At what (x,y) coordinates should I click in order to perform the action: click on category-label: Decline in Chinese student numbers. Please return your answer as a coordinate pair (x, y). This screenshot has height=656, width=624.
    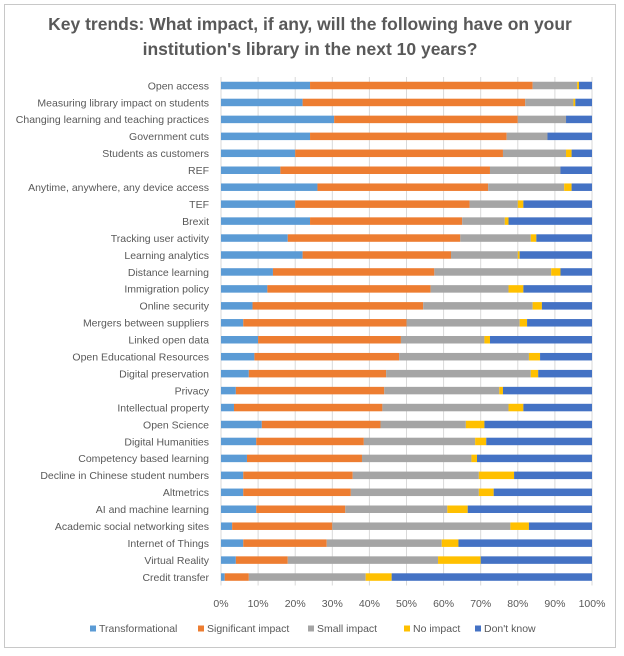
    Looking at the image, I should click on (124, 476).